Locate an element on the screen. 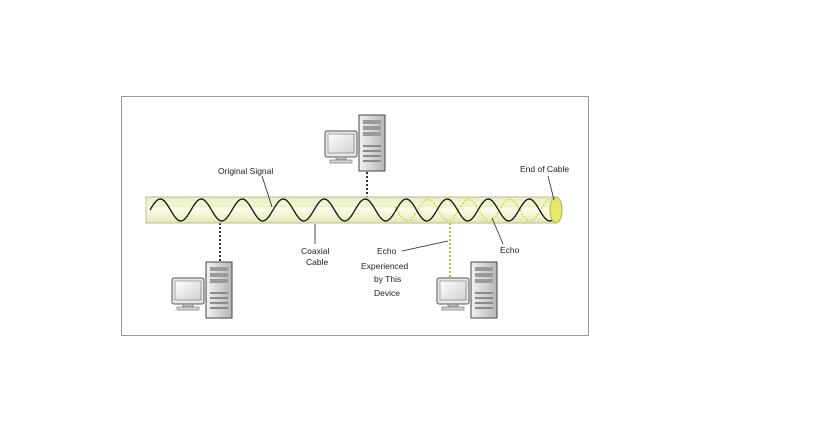 This screenshot has width=835, height=441. coaxial-cable is located at coordinates (354, 210).